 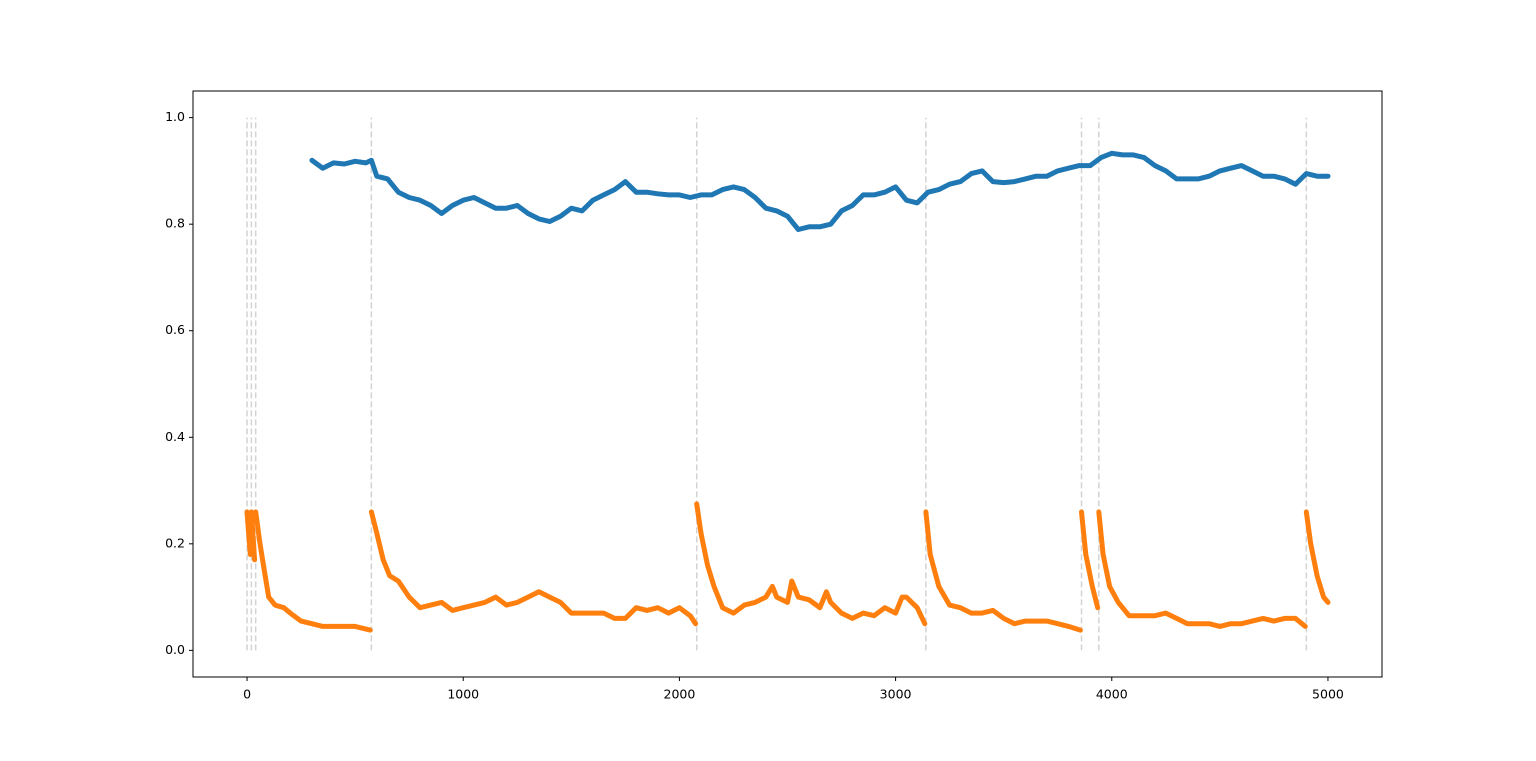 What do you see at coordinates (1328, 694) in the screenshot?
I see `x-tick-label: 5000` at bounding box center [1328, 694].